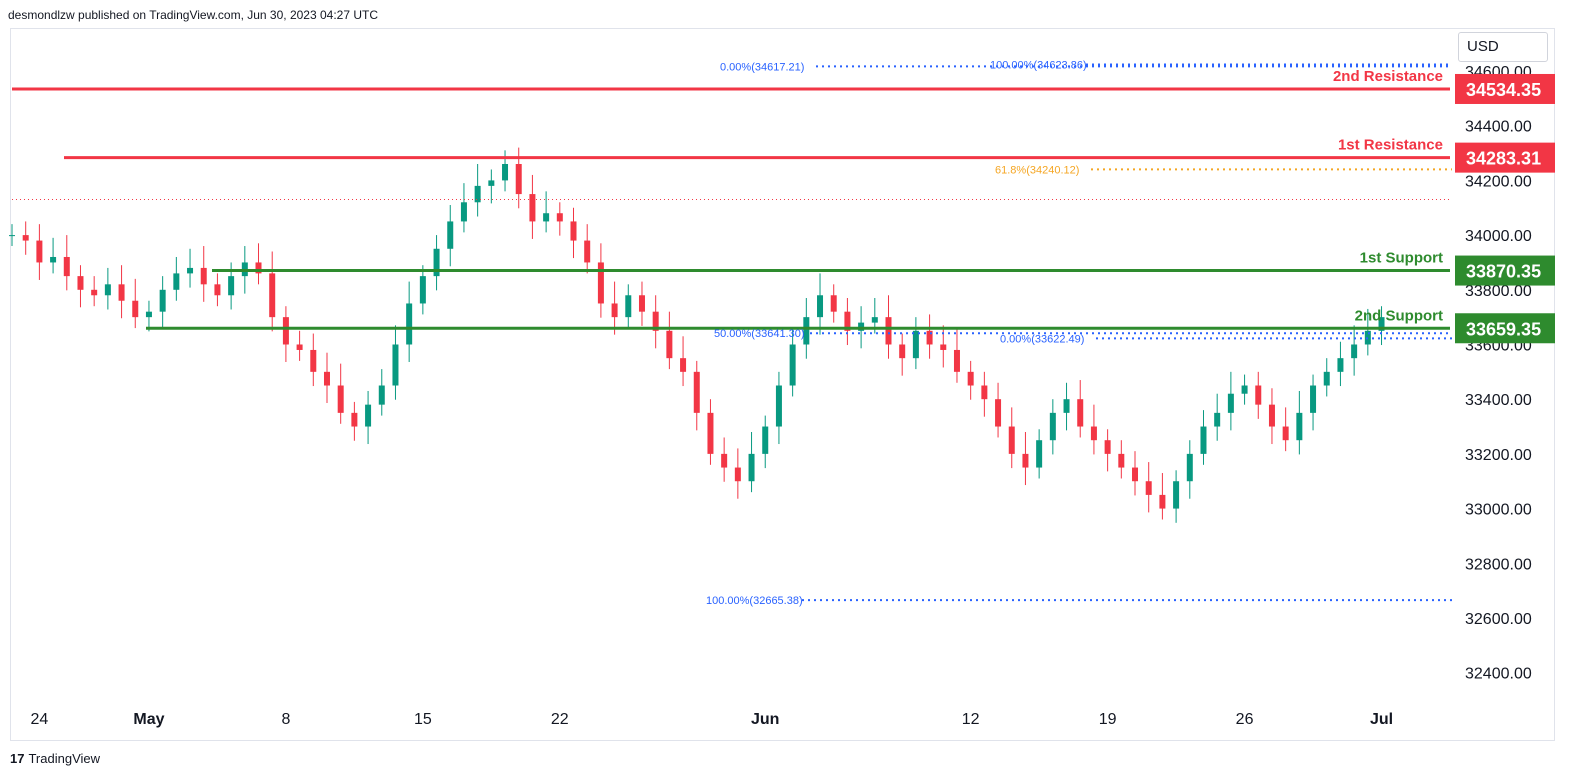  Describe the element at coordinates (64, 758) in the screenshot. I see `brand-label: TradingView` at that location.